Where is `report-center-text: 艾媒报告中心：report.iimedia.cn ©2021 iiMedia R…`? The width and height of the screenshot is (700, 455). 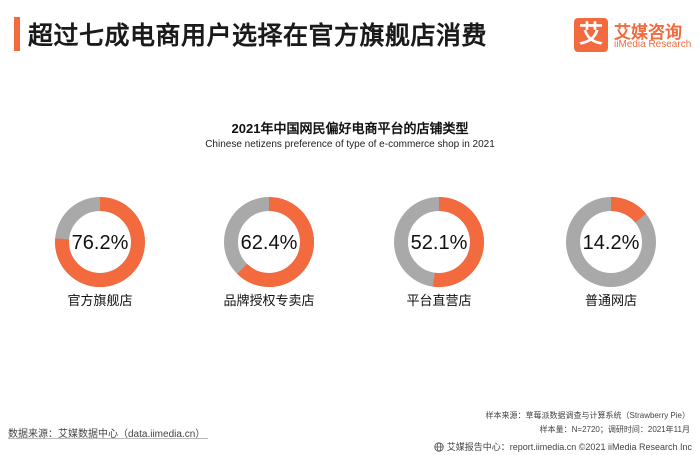 report-center-text: 艾媒报告中心：report.iimedia.cn ©2021 iiMedia R… is located at coordinates (569, 447).